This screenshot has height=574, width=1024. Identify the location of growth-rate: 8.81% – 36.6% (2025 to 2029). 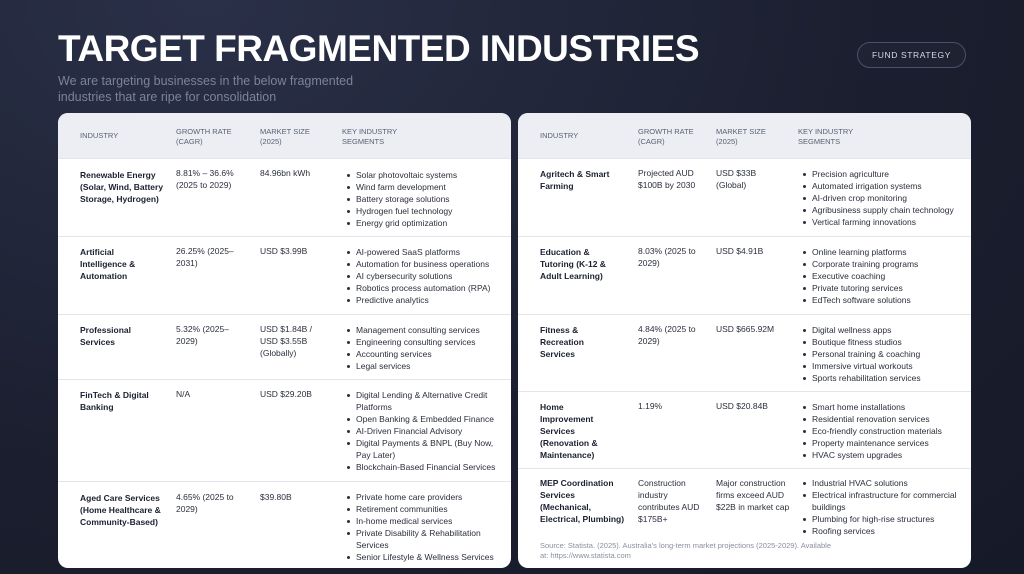
(205, 179).